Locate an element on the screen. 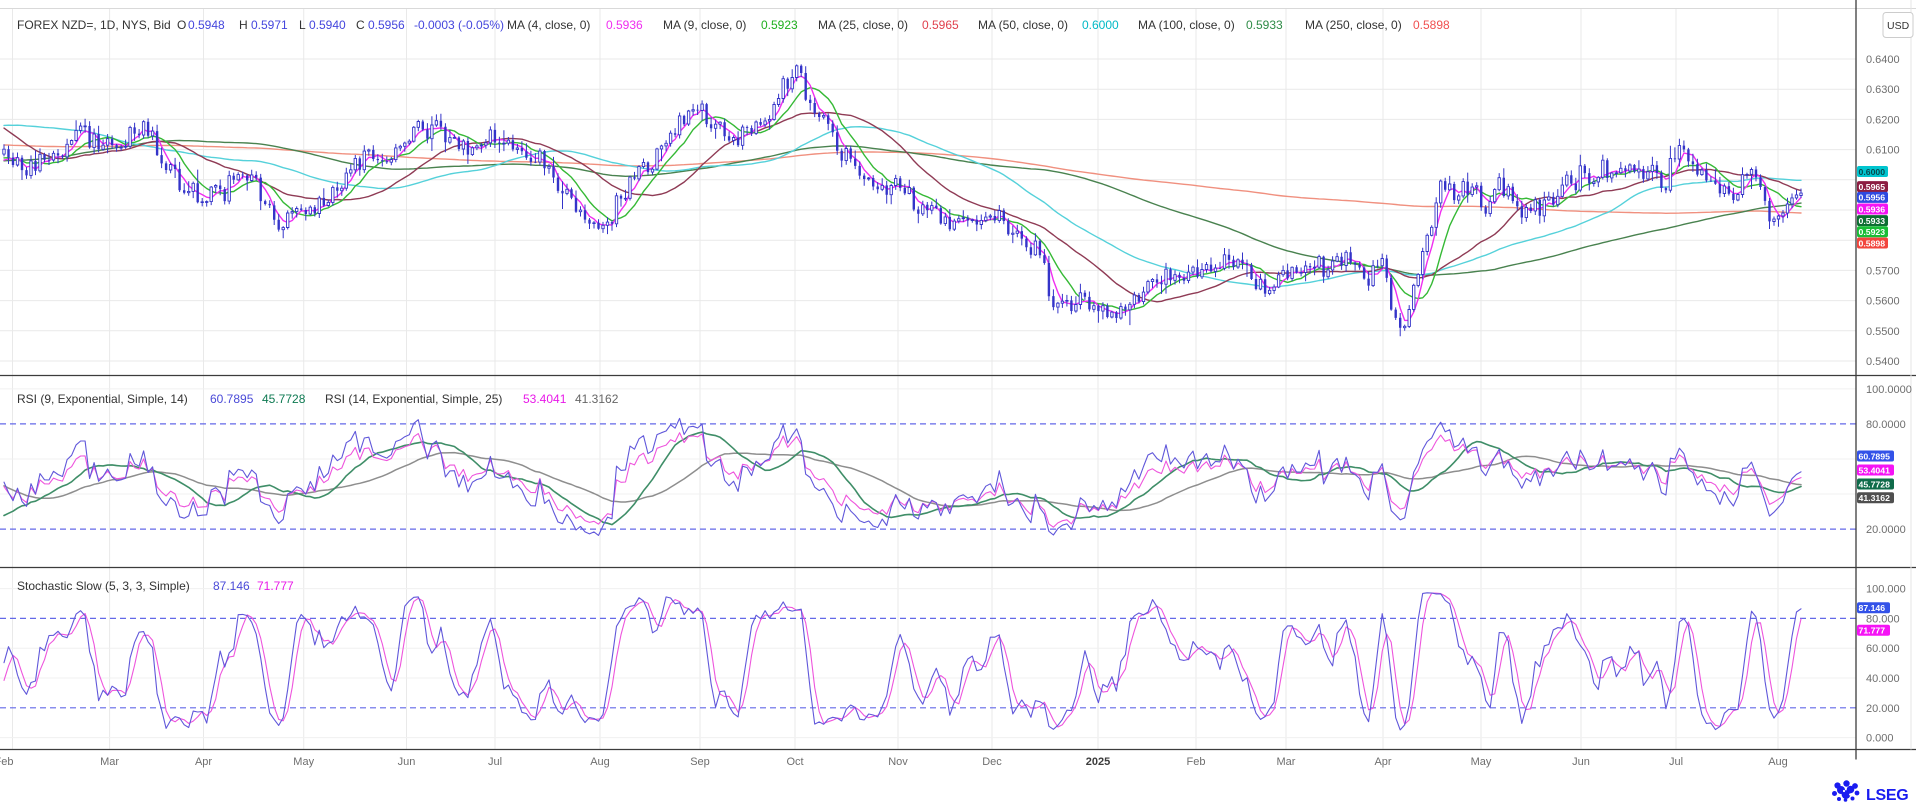  svg-text: 100.0000 is located at coordinates (1889, 390).